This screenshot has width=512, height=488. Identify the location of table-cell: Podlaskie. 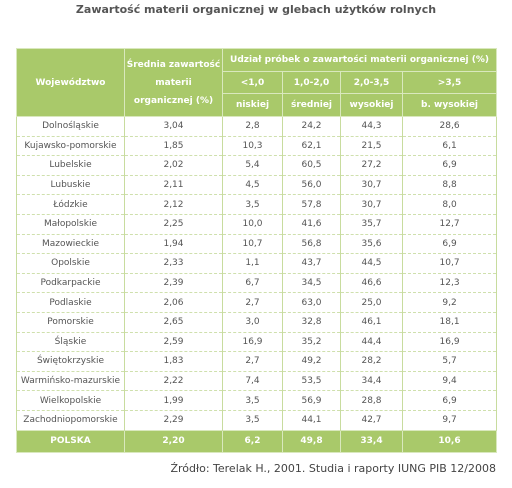
(70, 302).